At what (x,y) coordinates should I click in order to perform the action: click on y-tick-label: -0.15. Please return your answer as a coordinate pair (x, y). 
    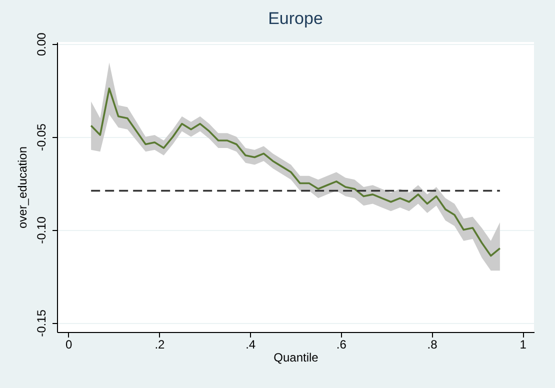
    Looking at the image, I should click on (41, 323).